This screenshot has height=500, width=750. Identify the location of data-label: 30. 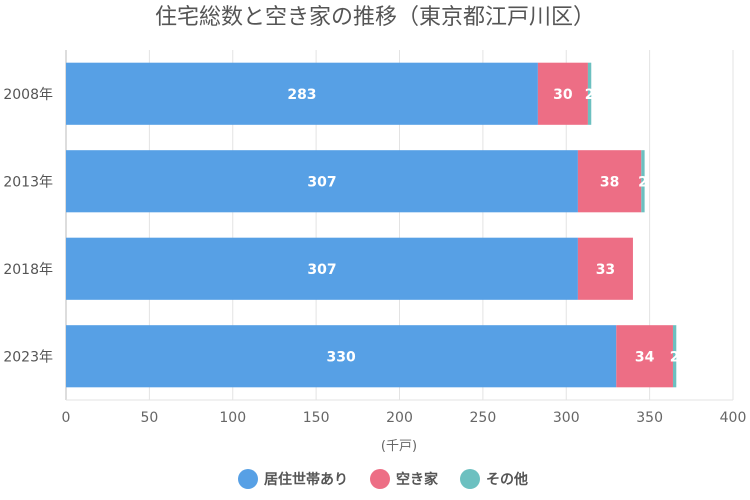
(563, 95).